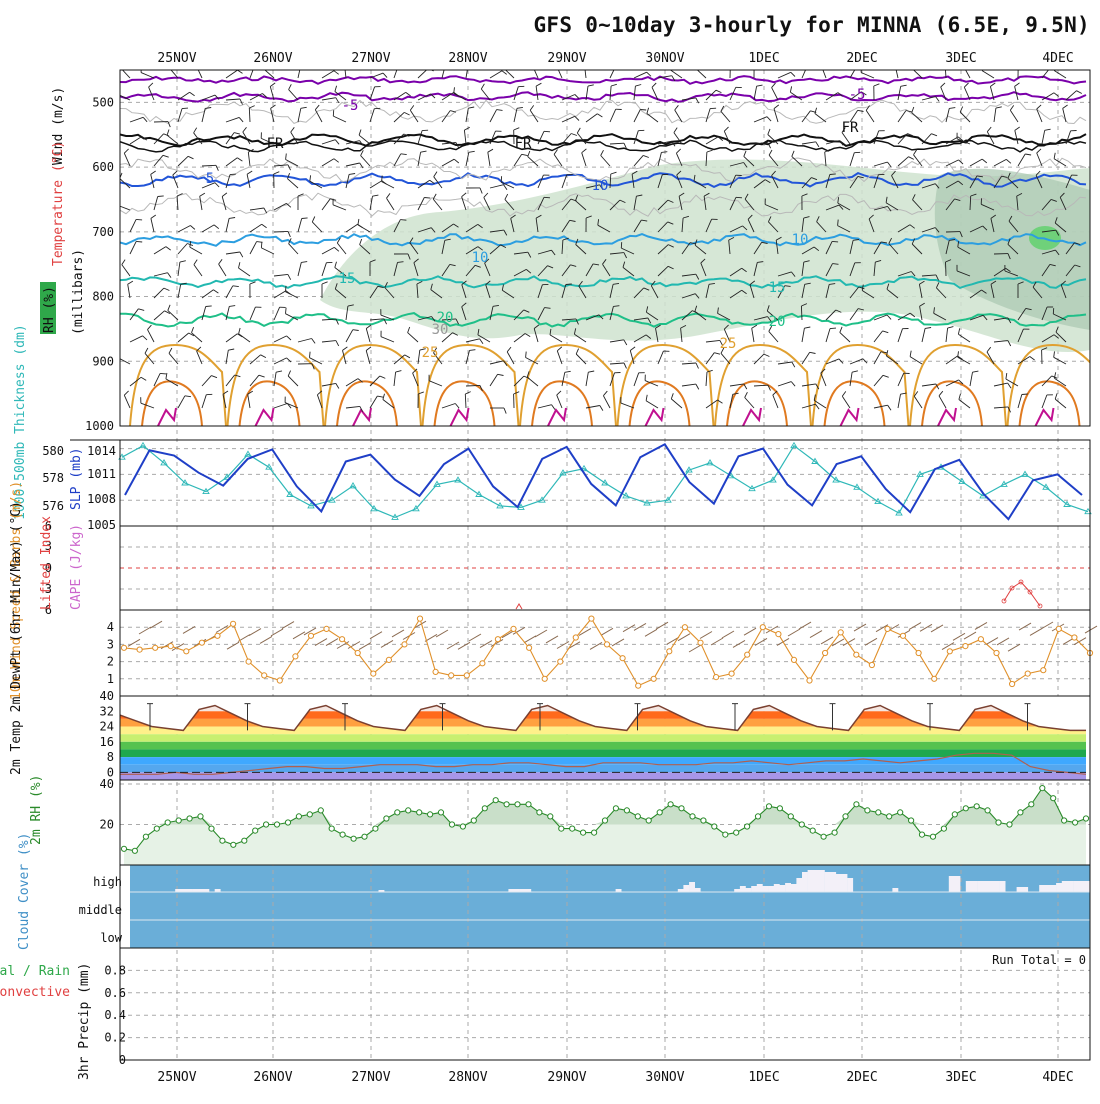  Describe the element at coordinates (115, 1015) in the screenshot. I see `precip-tick: 0.4` at that location.